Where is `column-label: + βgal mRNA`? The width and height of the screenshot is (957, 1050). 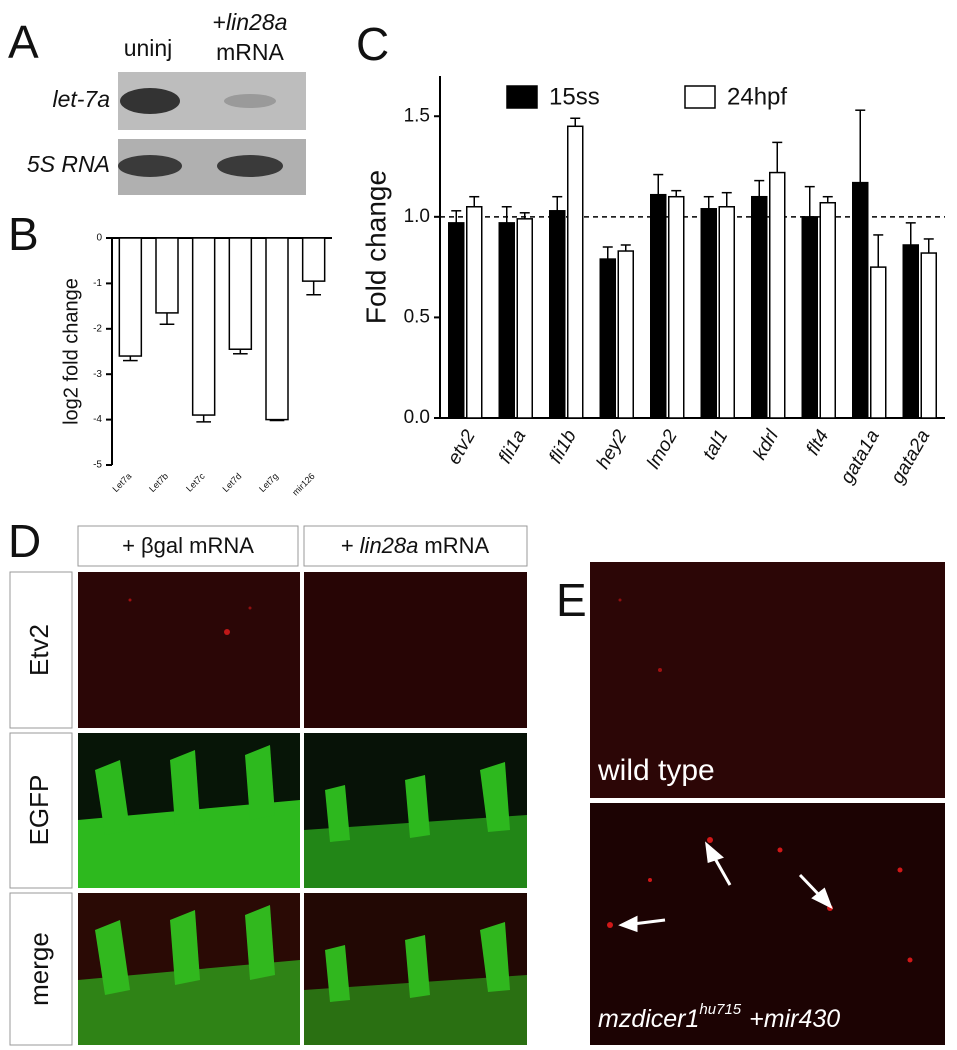
column-label: + βgal mRNA is located at coordinates (188, 545).